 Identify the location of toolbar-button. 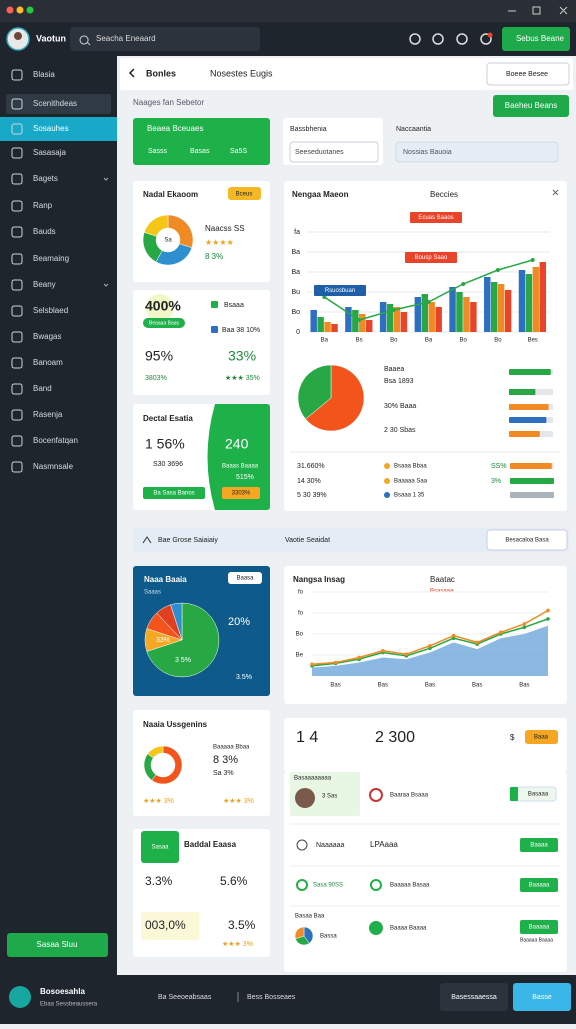
(531, 106).